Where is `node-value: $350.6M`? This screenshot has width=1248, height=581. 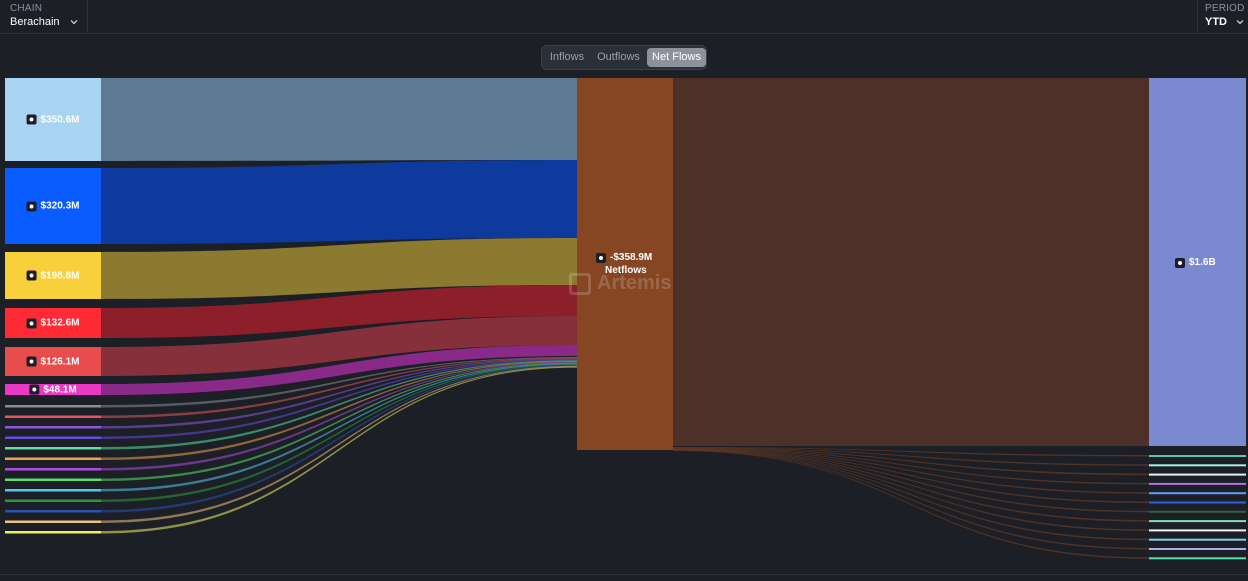 node-value: $350.6M is located at coordinates (60, 119).